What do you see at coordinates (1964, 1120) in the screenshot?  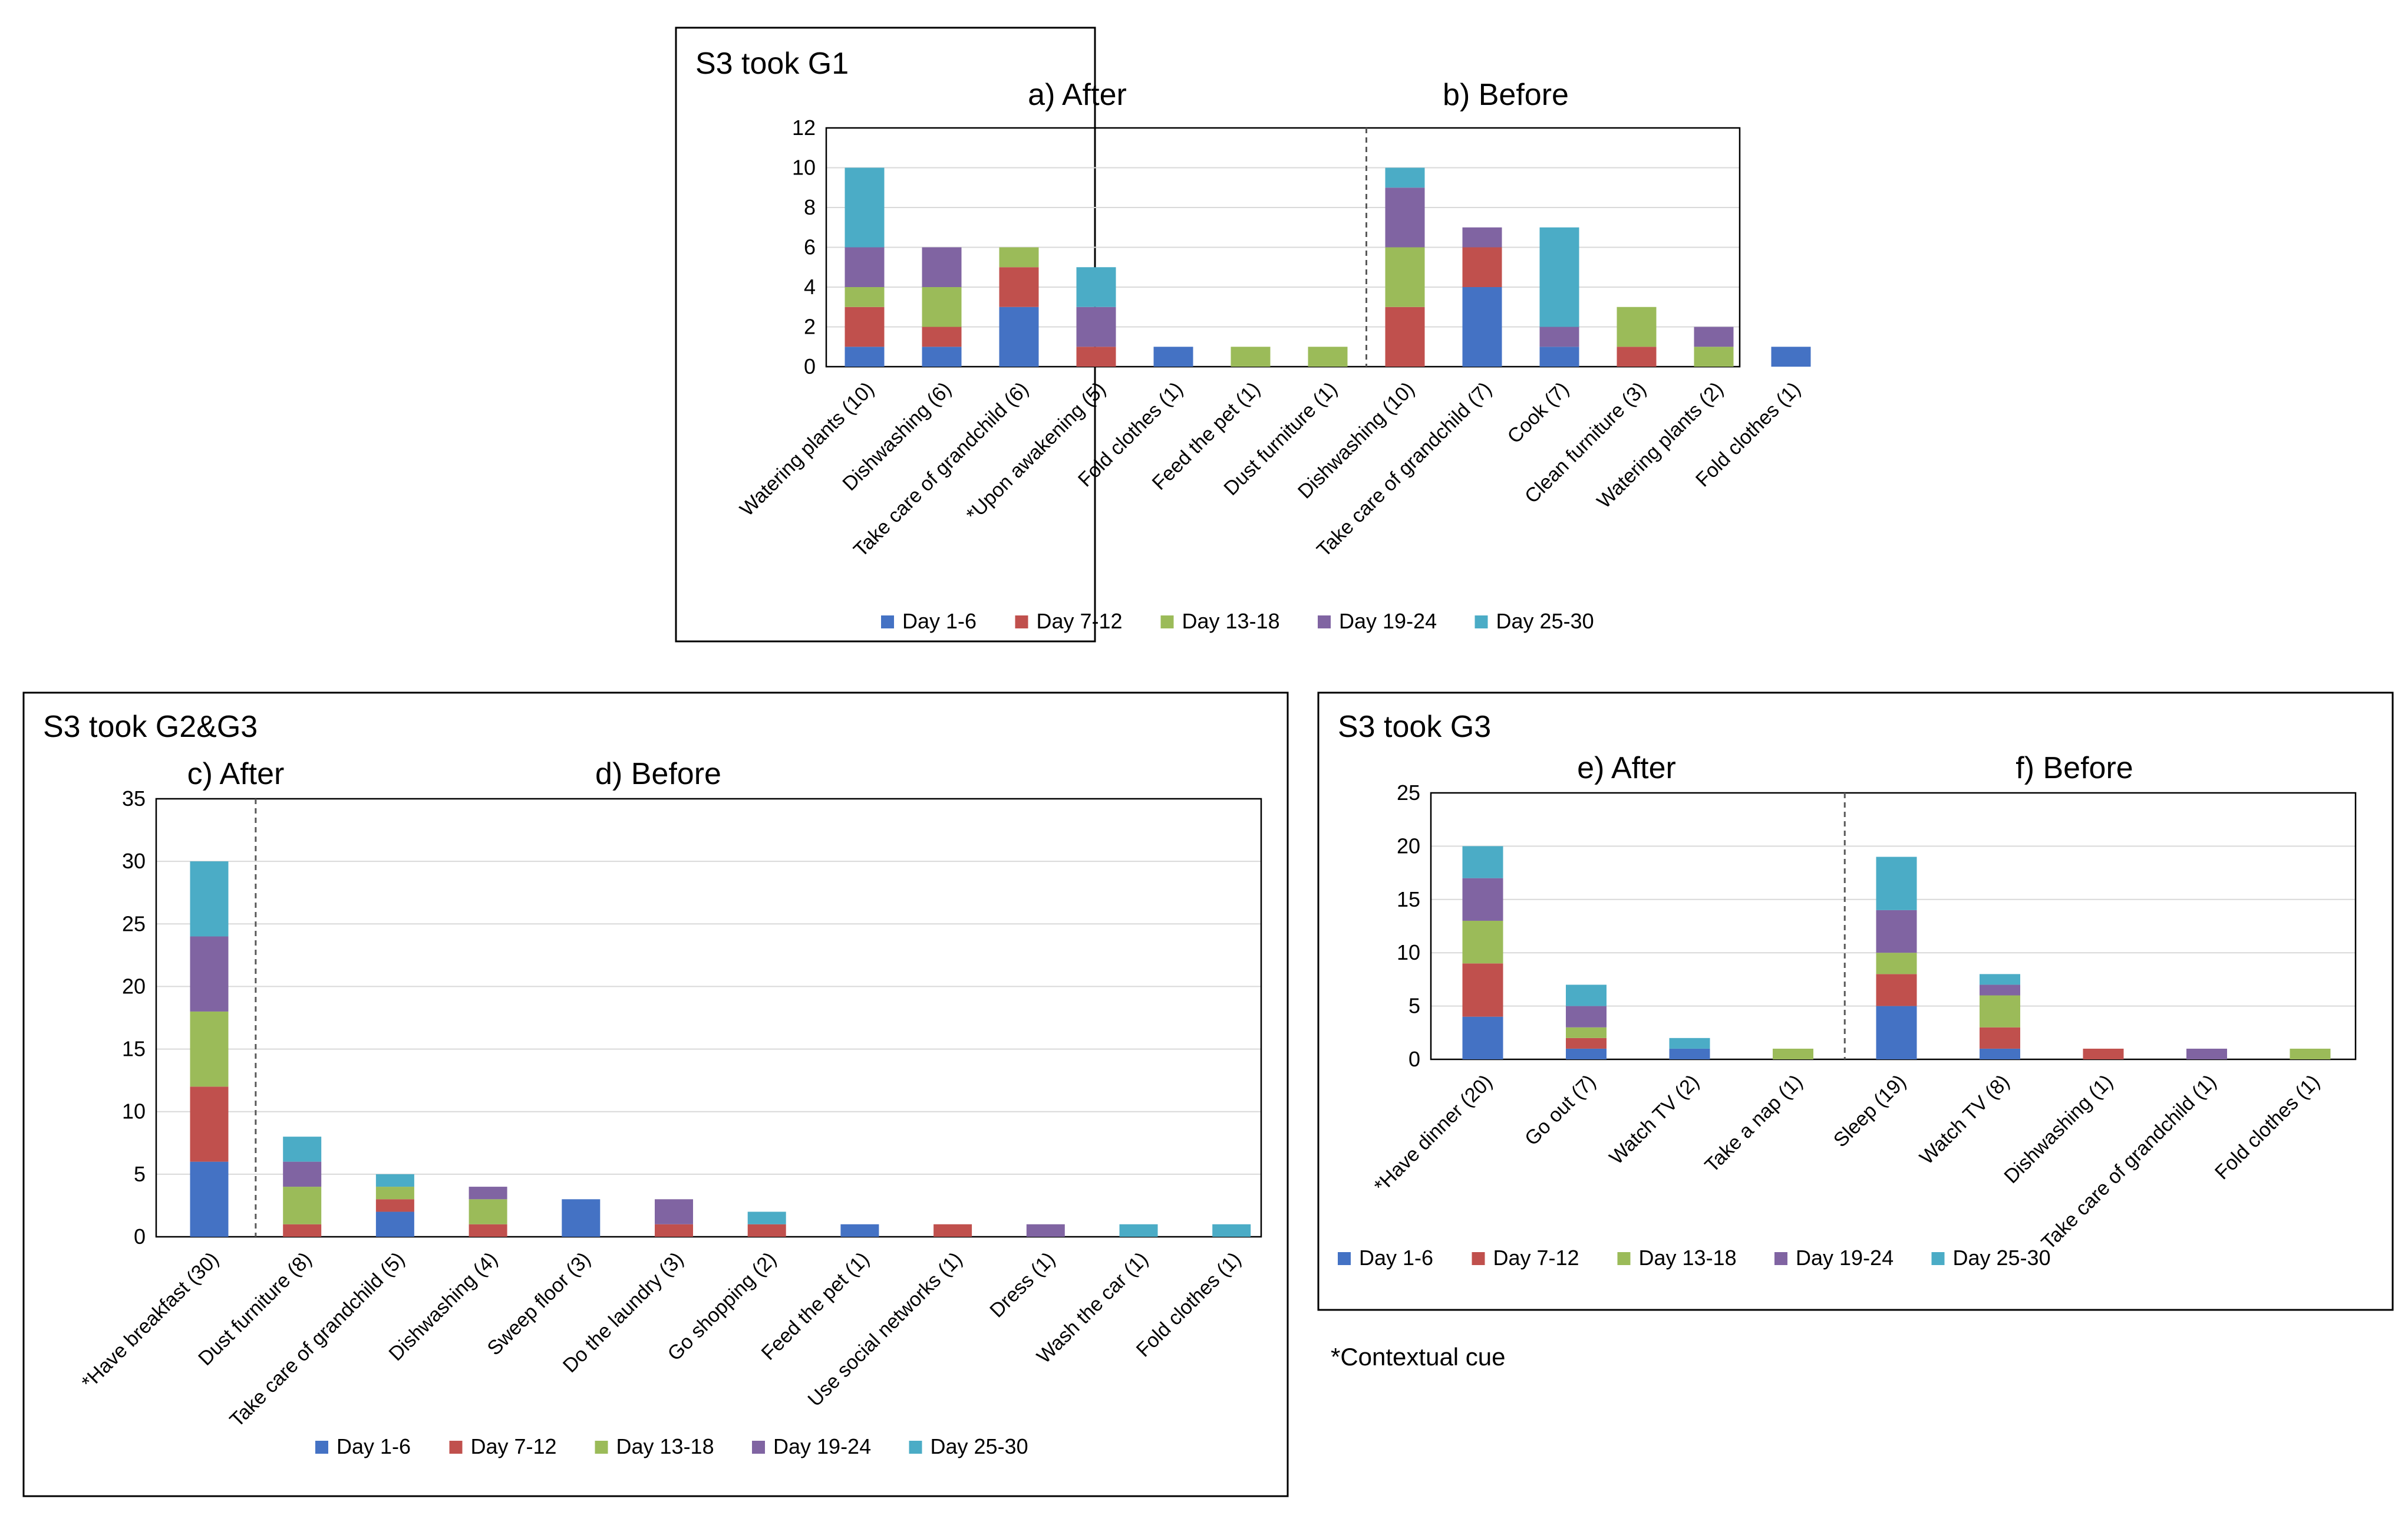 I see `category-label: Watch TV (8)` at bounding box center [1964, 1120].